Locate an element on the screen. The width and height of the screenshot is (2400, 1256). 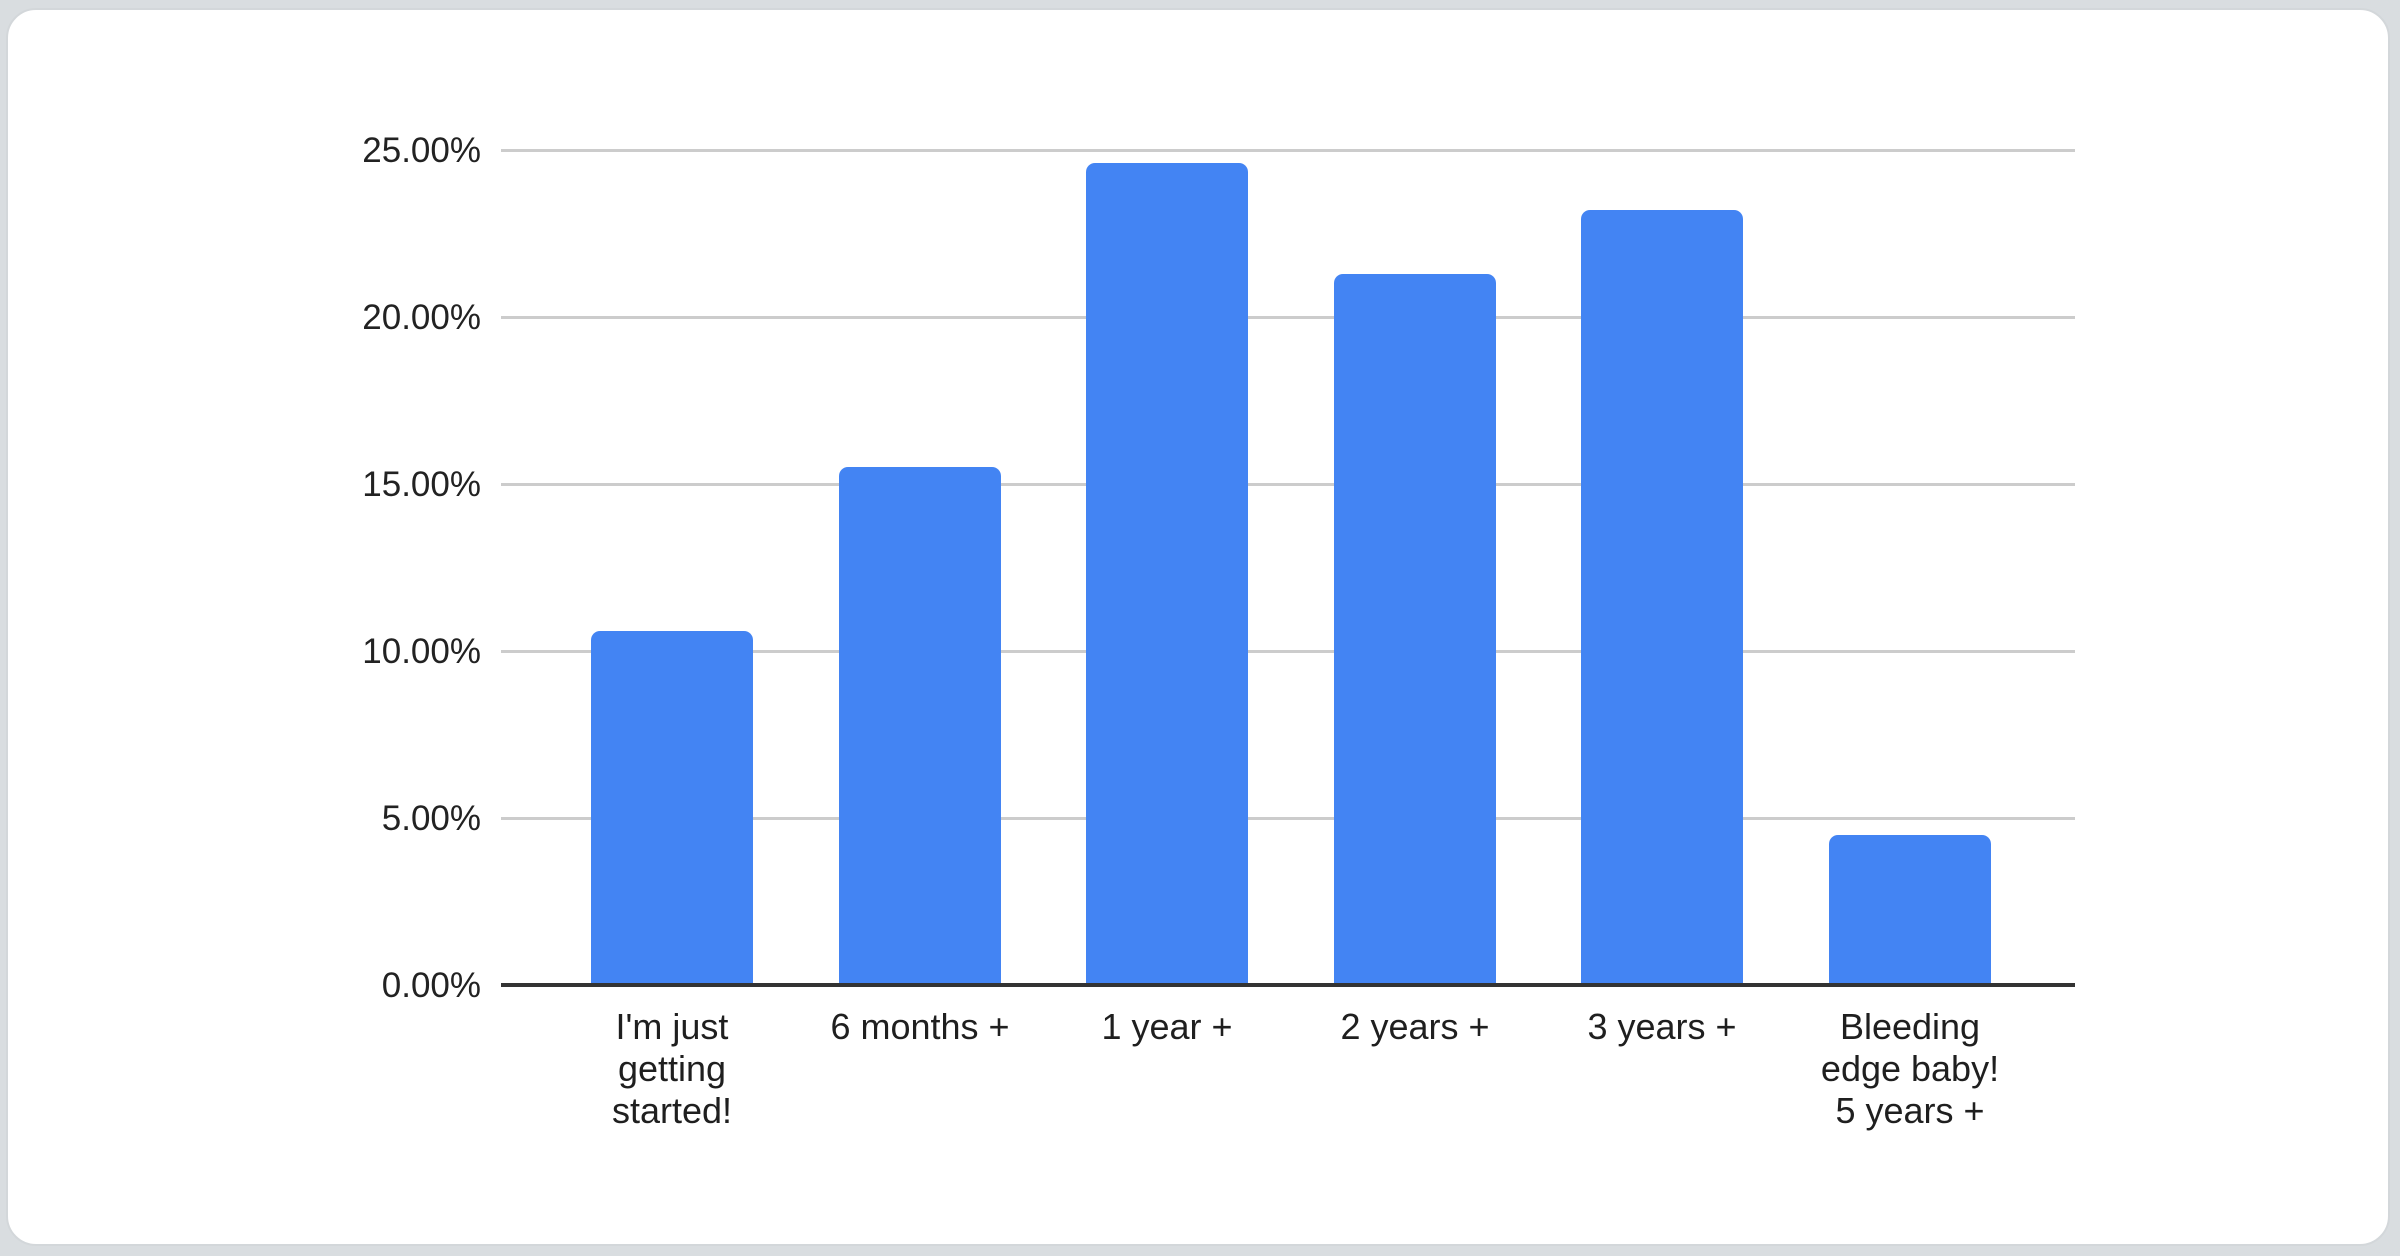
y-tick-label: 15.00% is located at coordinates (421, 484).